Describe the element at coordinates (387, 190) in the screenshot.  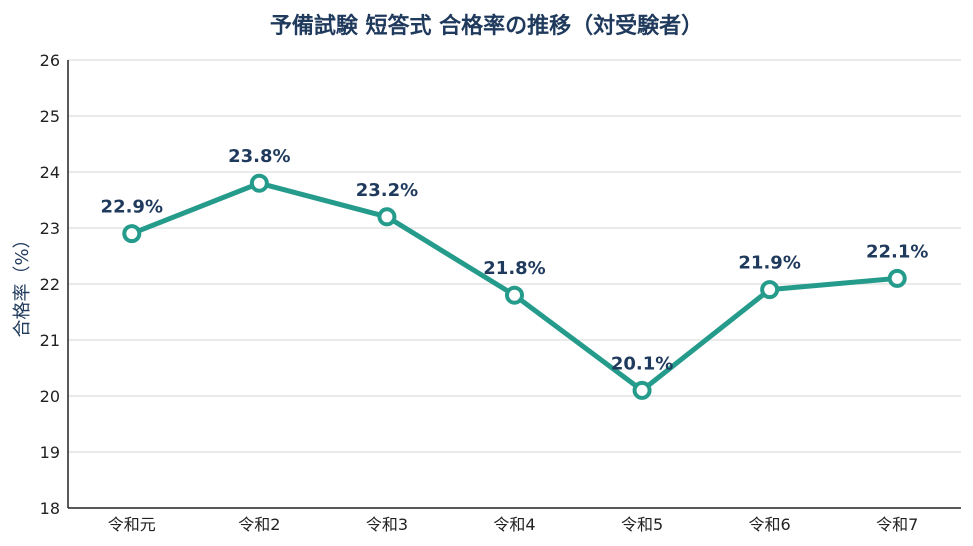
I see `data-label: 23.2%` at that location.